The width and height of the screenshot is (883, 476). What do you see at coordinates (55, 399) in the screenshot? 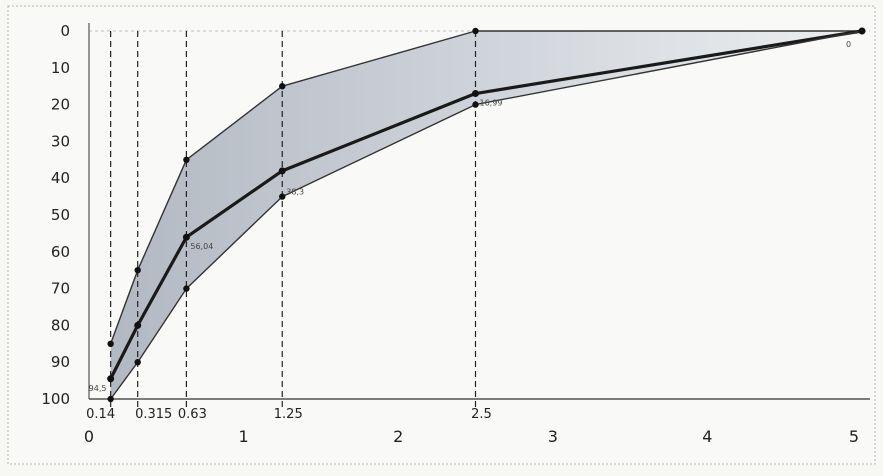
I see `y-tick-label: 100` at bounding box center [55, 399].